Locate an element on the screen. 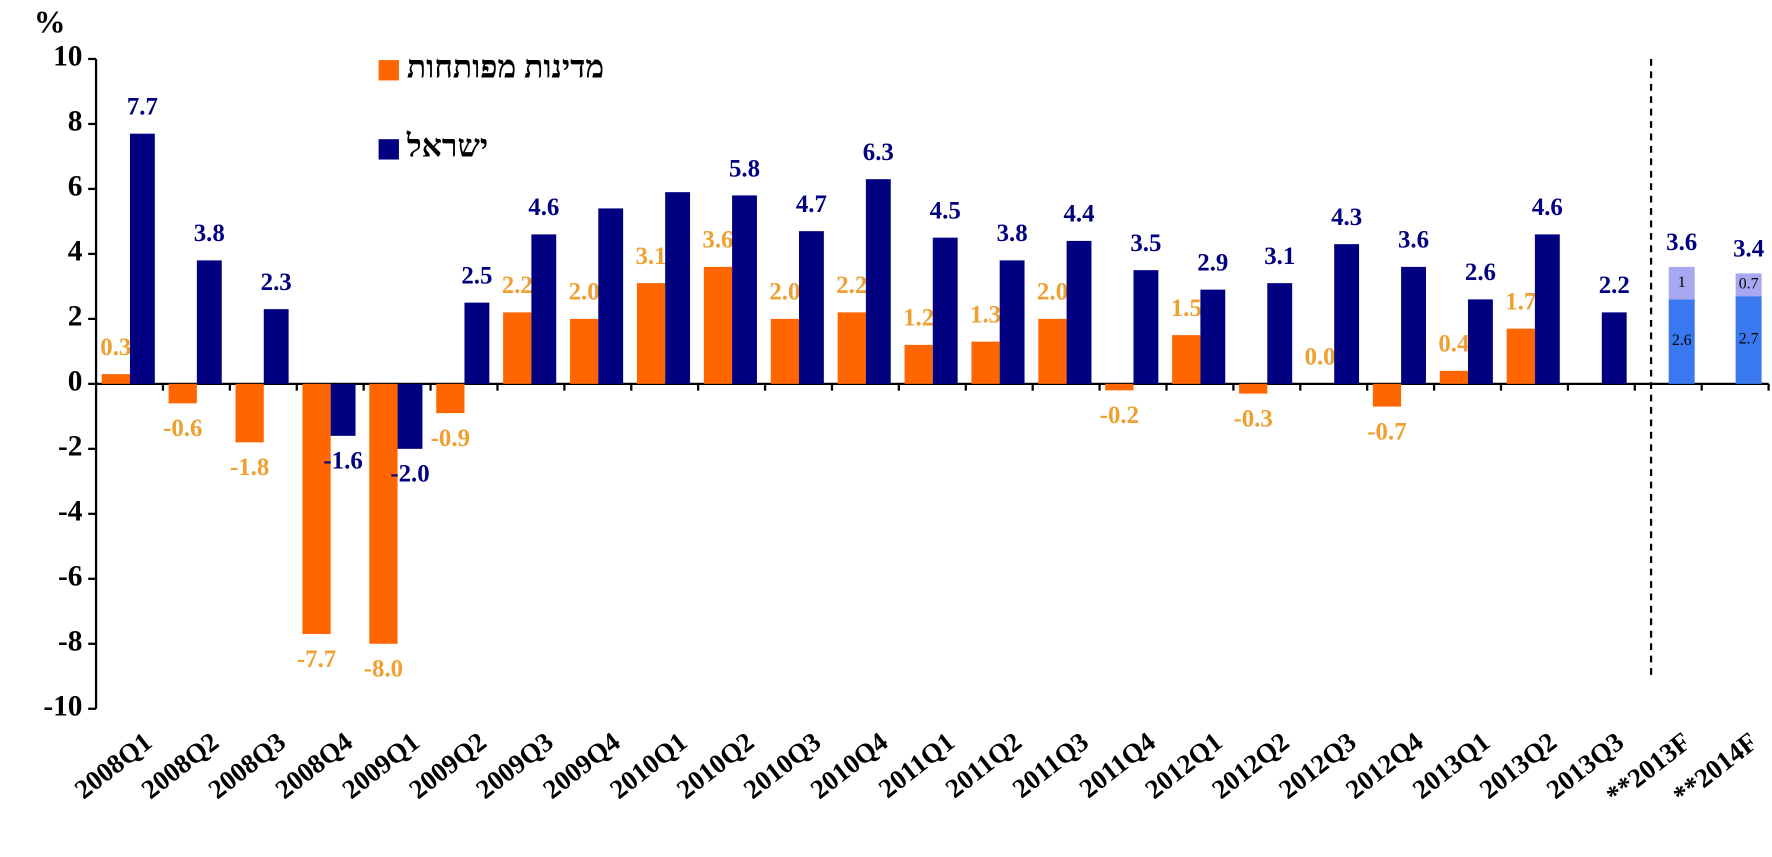 This screenshot has height=857, width=1772. x-tick-label: 2010Q4 is located at coordinates (849, 765).